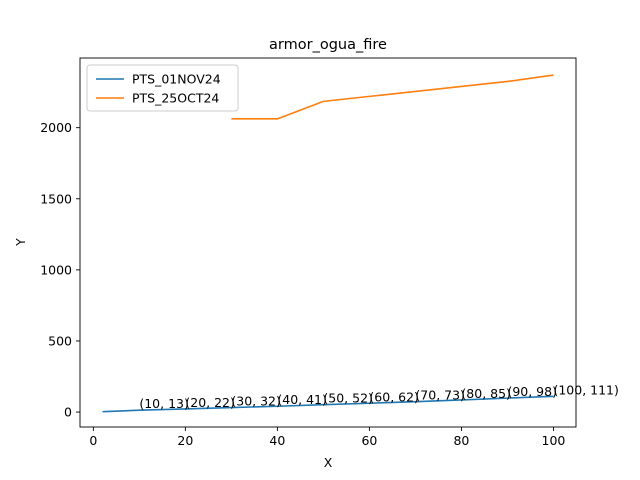 The width and height of the screenshot is (640, 480). Describe the element at coordinates (176, 79) in the screenshot. I see `legend-label: PTS_01NOV24` at that location.